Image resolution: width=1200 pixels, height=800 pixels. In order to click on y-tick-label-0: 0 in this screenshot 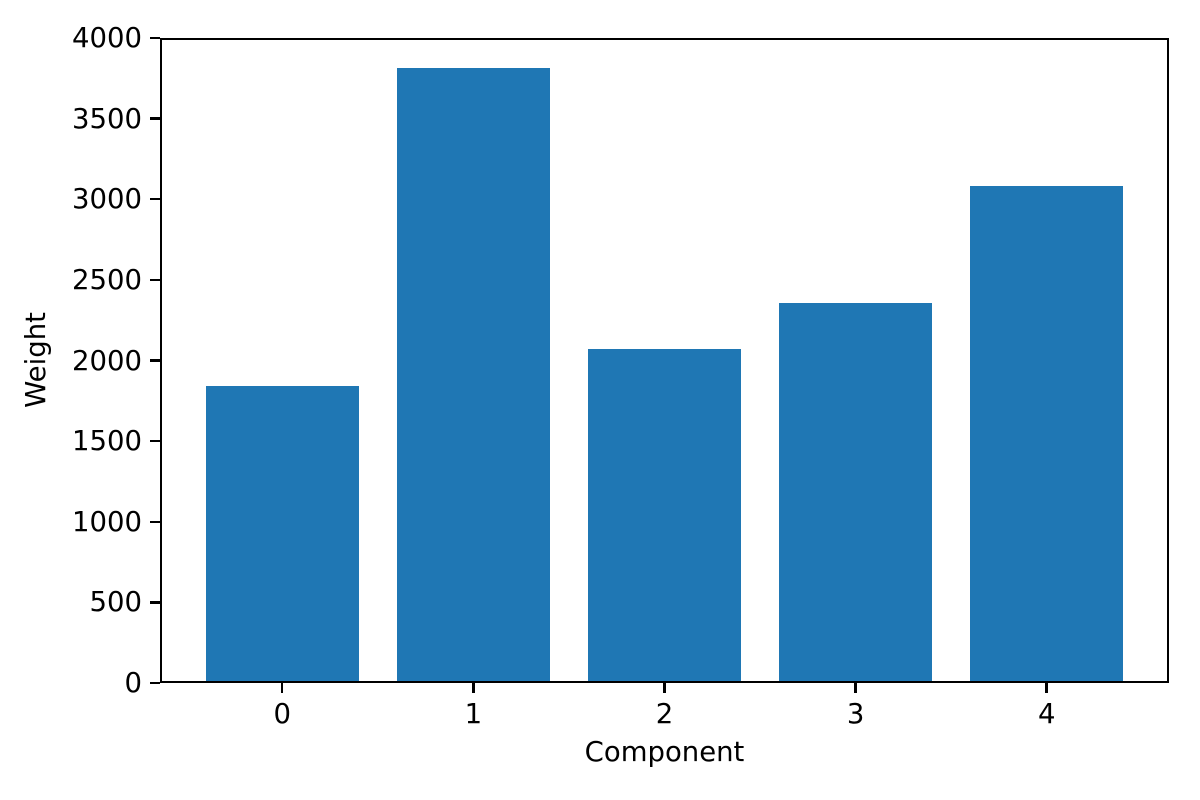, I will do `click(133, 683)`.